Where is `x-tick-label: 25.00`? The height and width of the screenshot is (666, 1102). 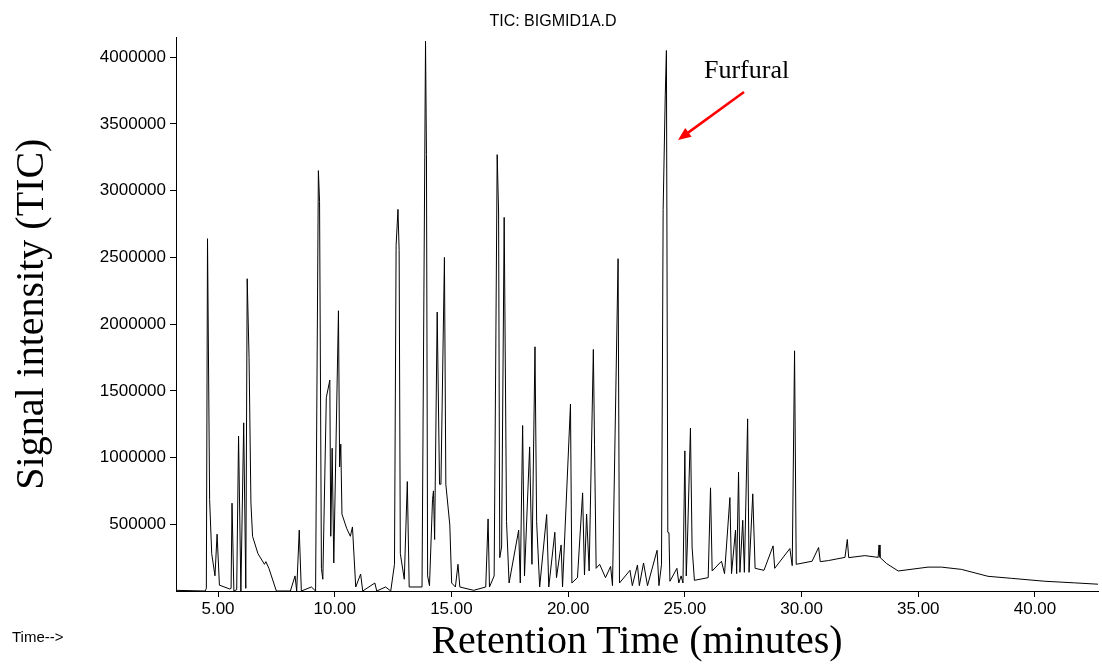 x-tick-label: 25.00 is located at coordinates (685, 608).